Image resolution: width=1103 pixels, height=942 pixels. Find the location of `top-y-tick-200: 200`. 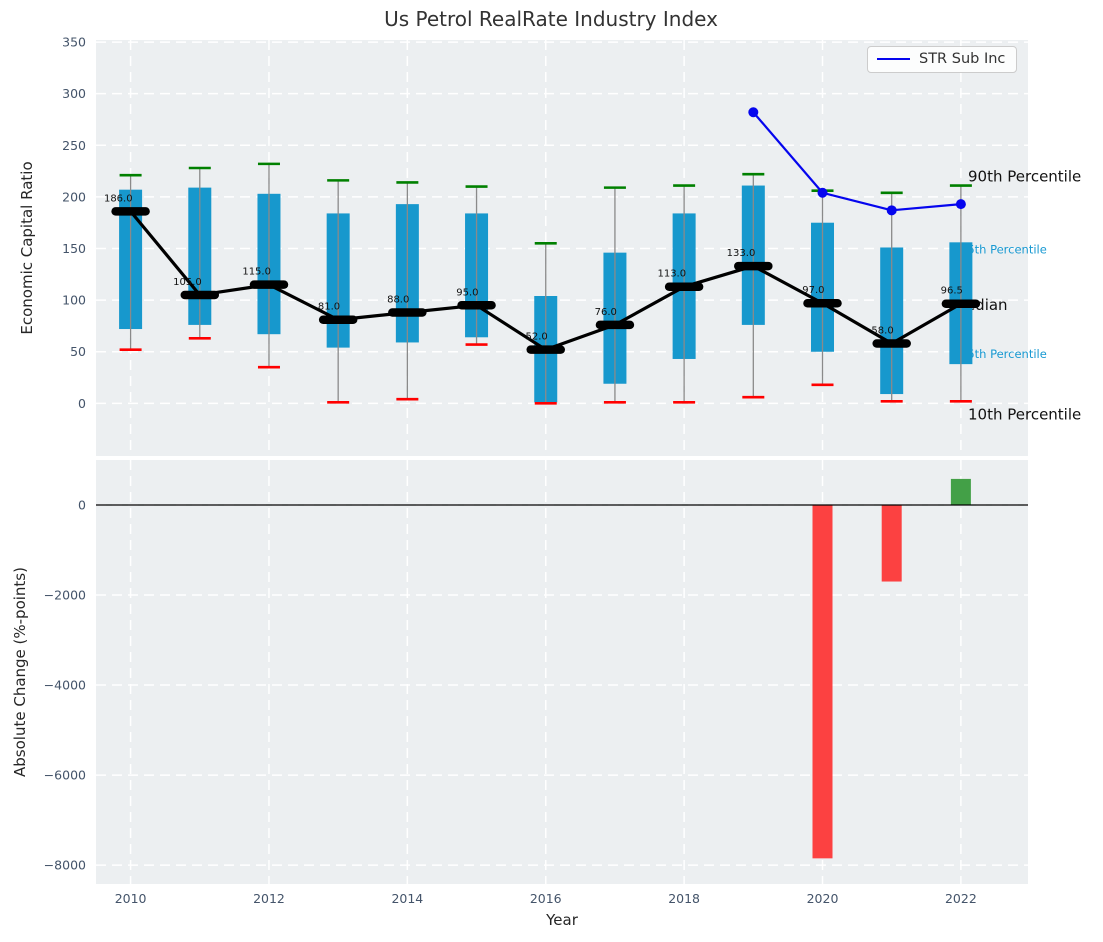

top-y-tick-200: 200 is located at coordinates (74, 196).